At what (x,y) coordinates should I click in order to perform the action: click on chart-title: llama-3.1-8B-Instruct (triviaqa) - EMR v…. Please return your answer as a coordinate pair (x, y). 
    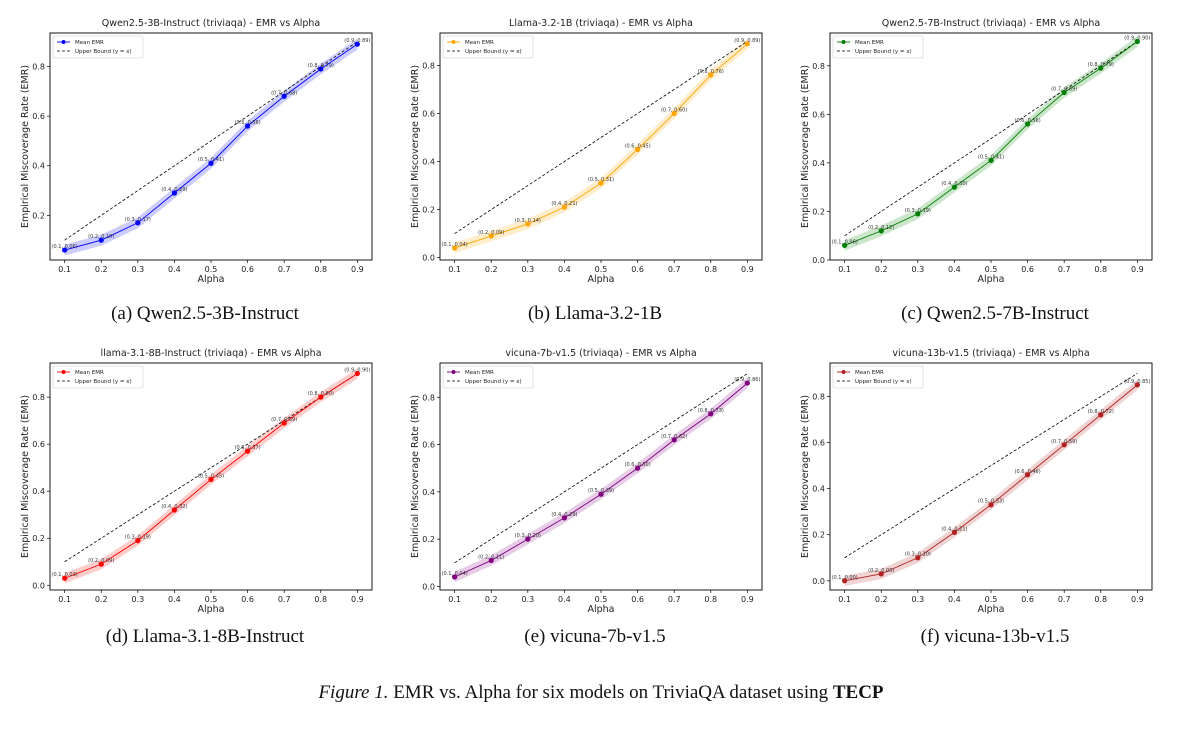
    Looking at the image, I should click on (210, 353).